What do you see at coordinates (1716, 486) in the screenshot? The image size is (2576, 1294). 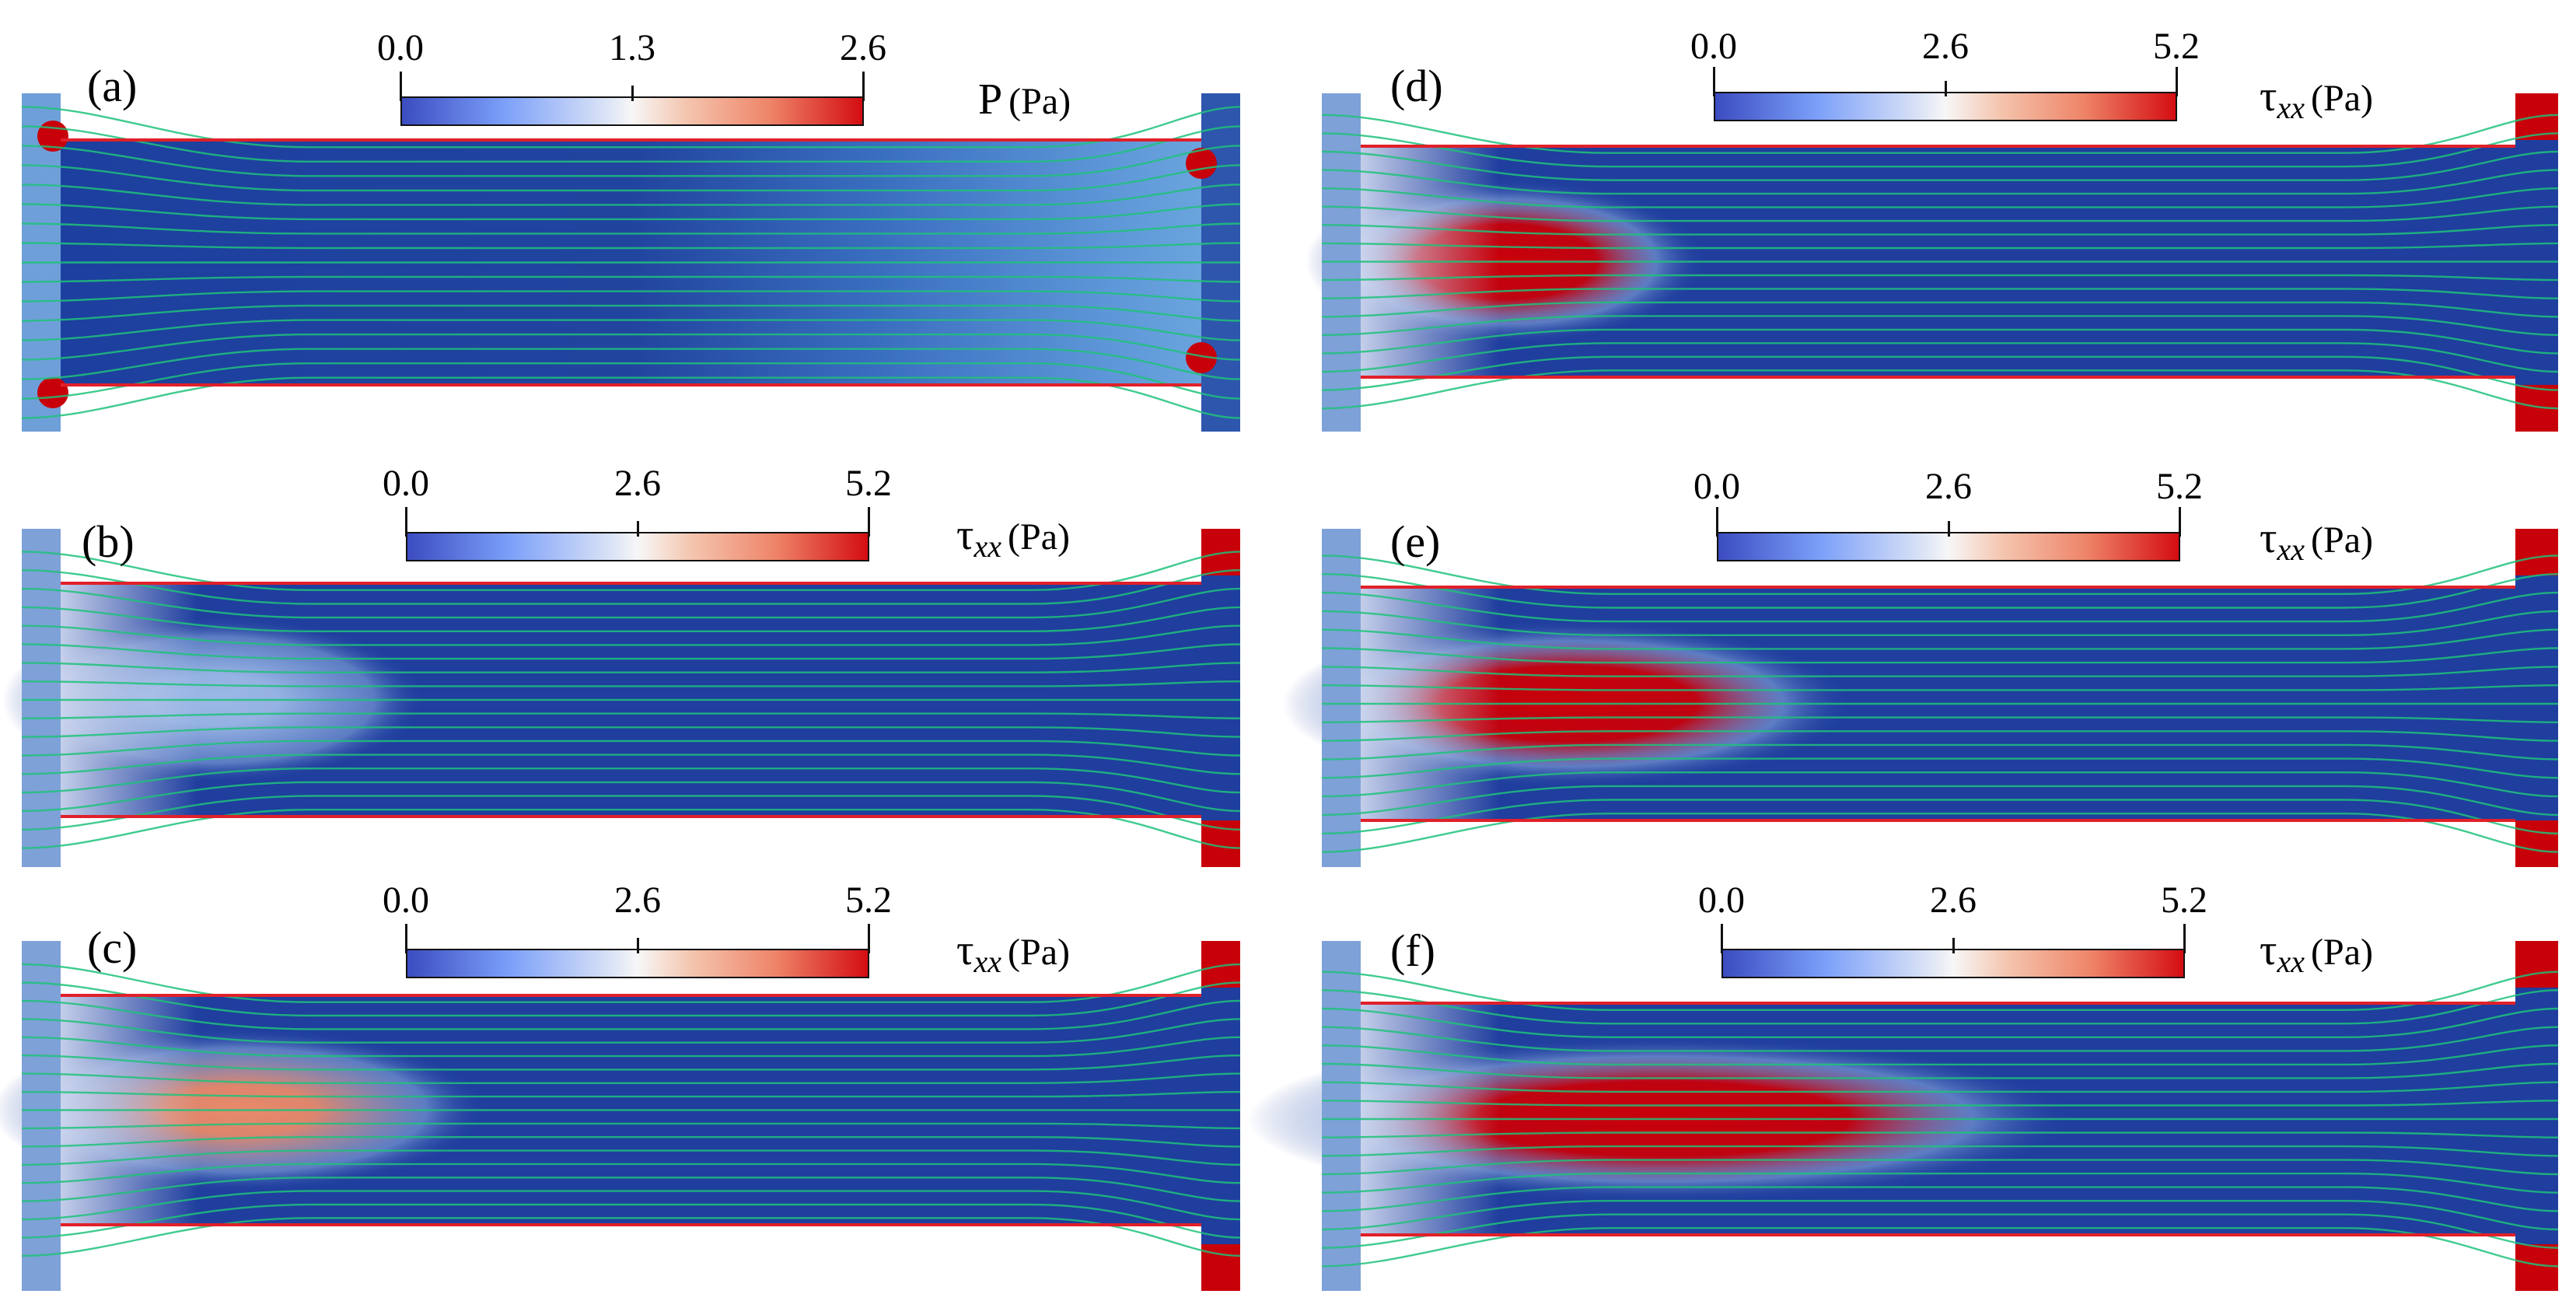 I see `colorbar-label-e-0: 0.0` at bounding box center [1716, 486].